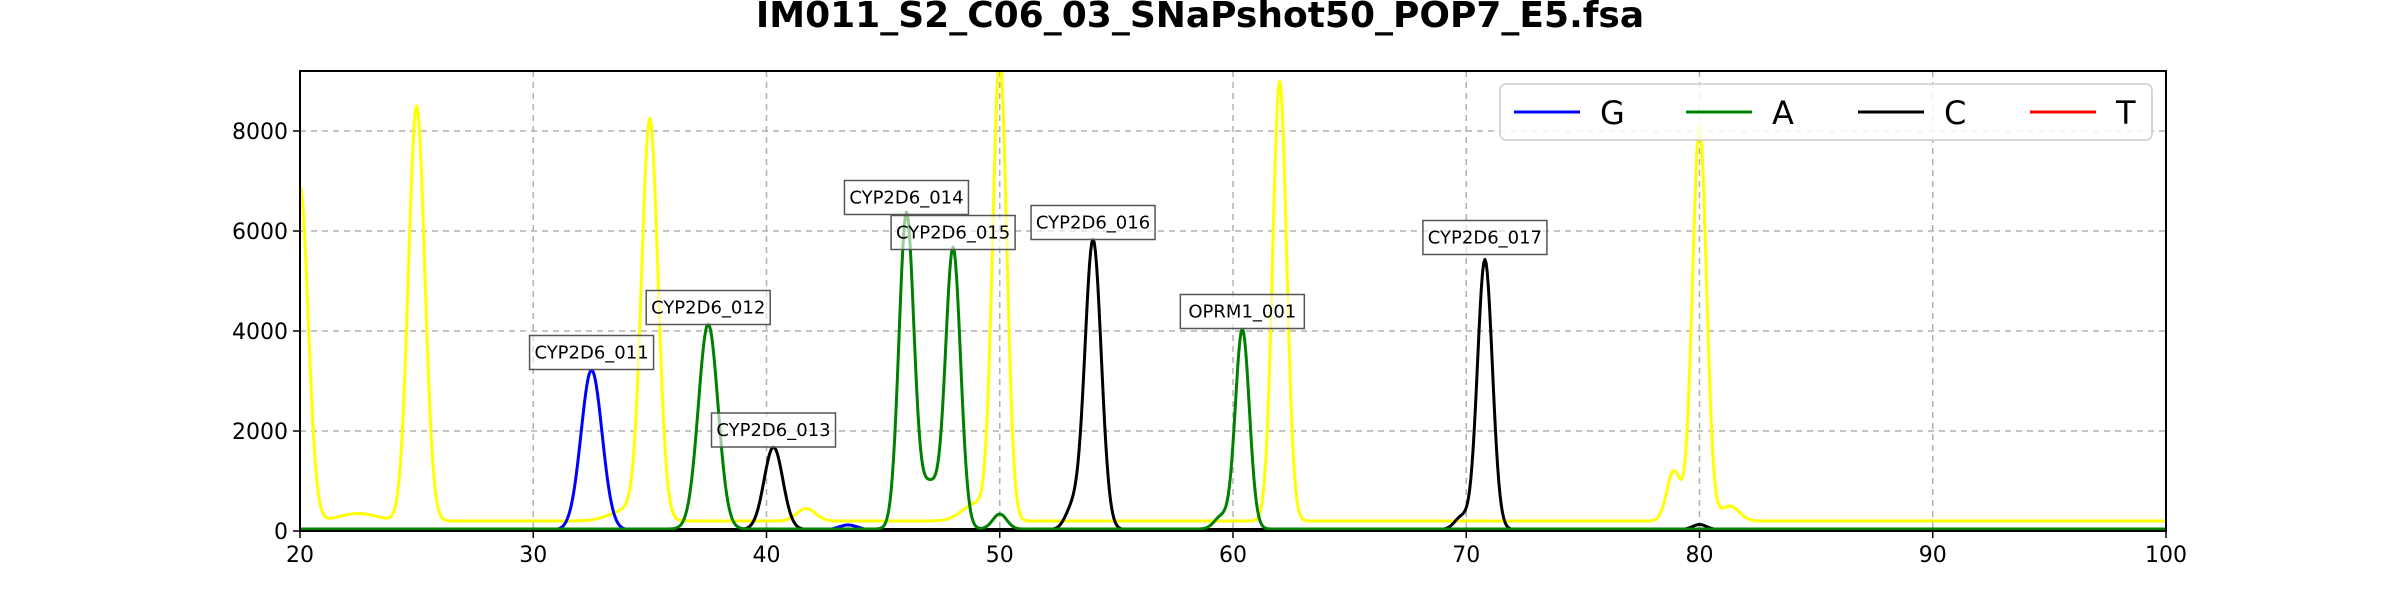 This screenshot has height=600, width=2400. Describe the element at coordinates (260, 132) in the screenshot. I see `y-tick-label: 8000` at that location.